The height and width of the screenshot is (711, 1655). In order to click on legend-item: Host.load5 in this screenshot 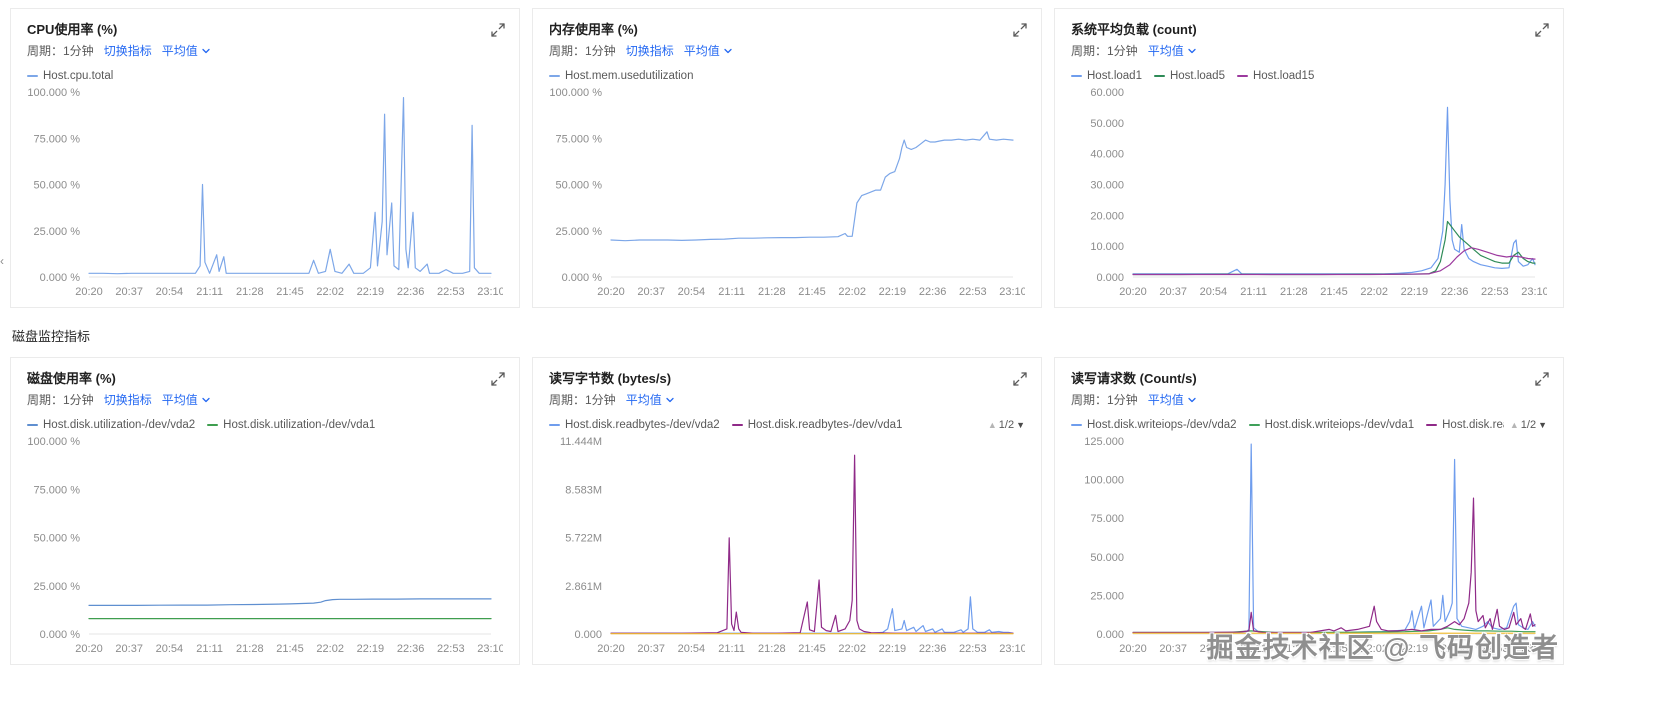, I will do `click(1189, 76)`.